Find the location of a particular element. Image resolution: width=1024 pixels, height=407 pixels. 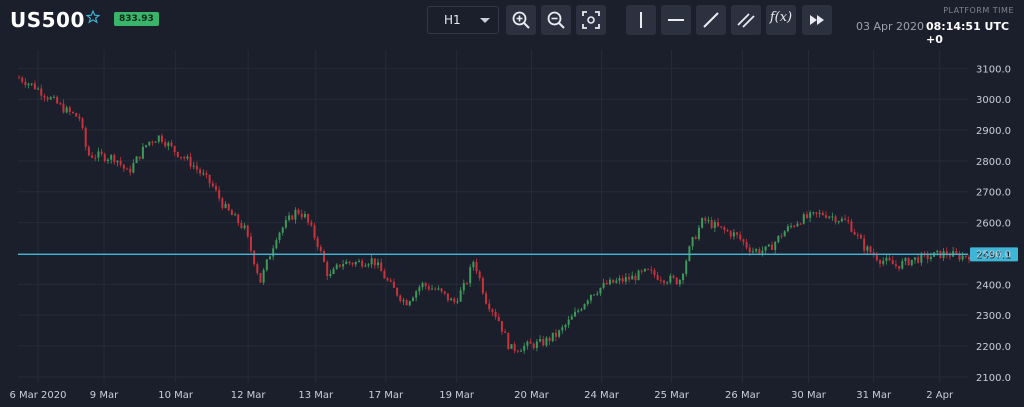

horizontal-line-icon is located at coordinates (676, 20).